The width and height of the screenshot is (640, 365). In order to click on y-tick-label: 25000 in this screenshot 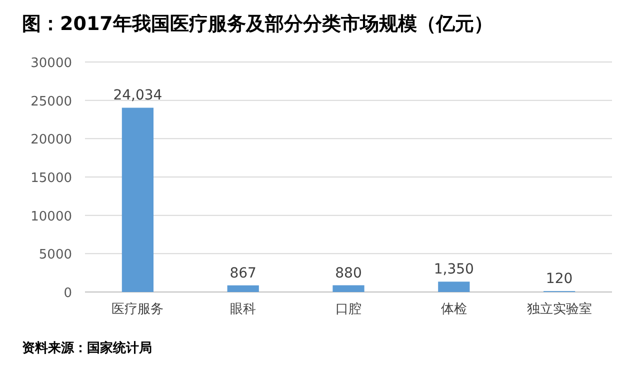, I will do `click(51, 102)`.